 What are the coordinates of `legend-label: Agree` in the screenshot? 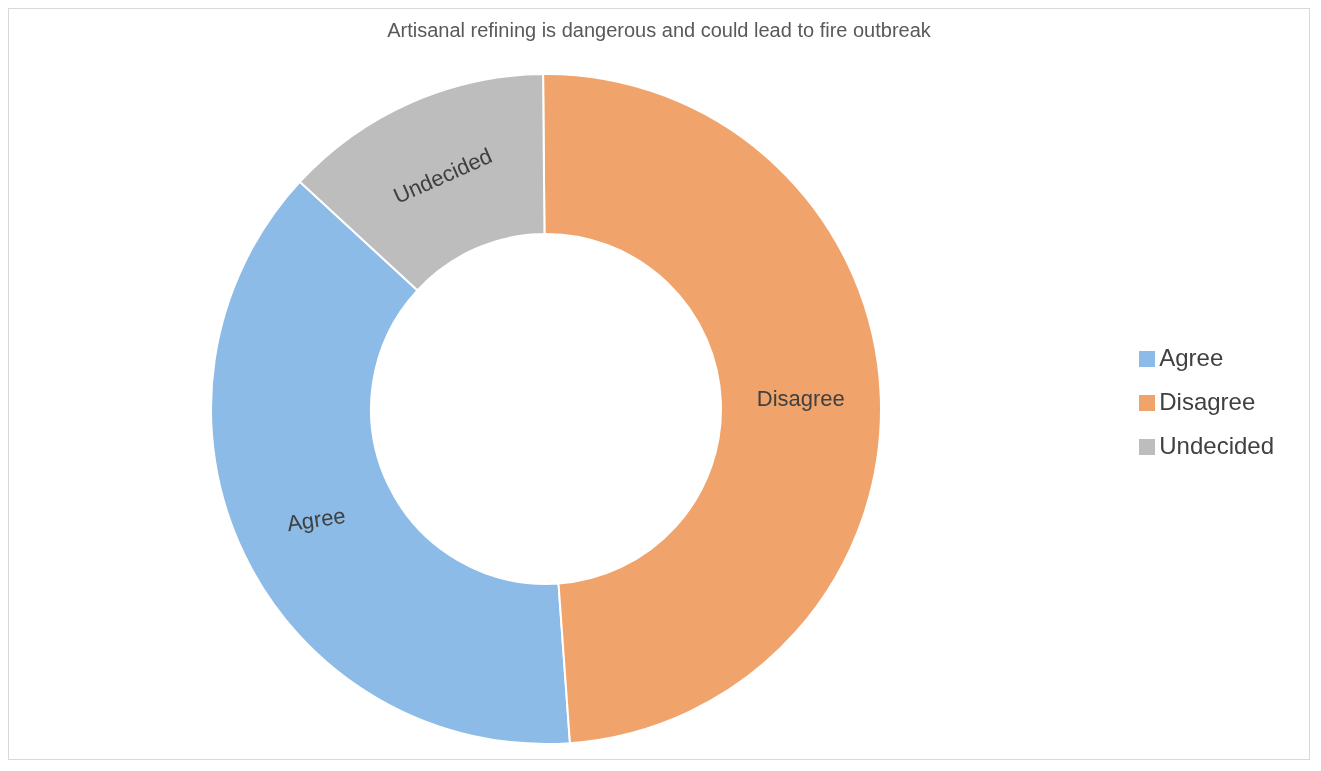 It's located at (1191, 357).